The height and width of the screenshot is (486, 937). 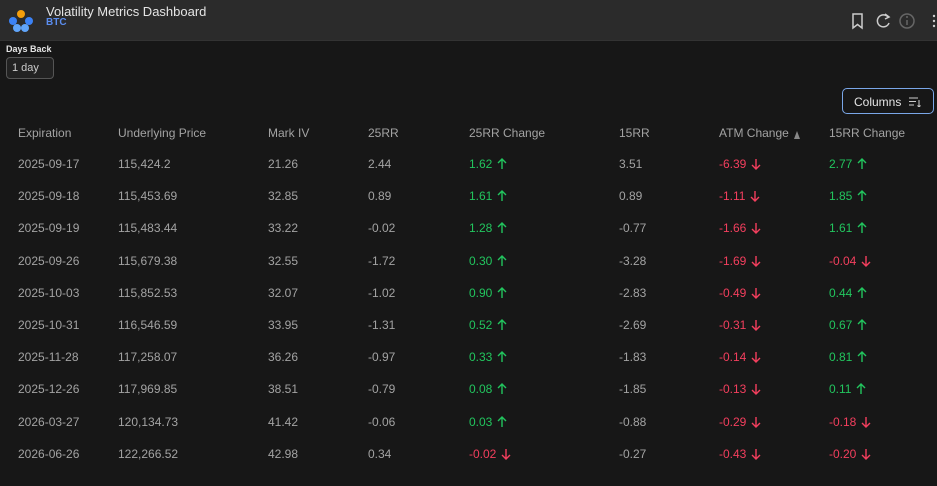 I want to click on cell-text: 116,546.59, so click(x=148, y=325).